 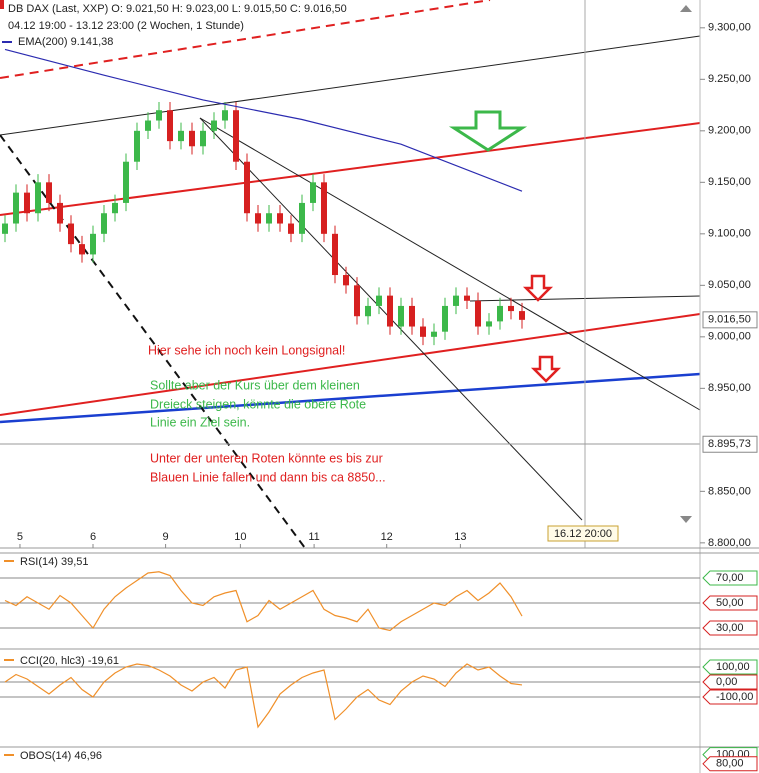 I want to click on date-tag-label: 16.12 20:00, so click(x=583, y=534).